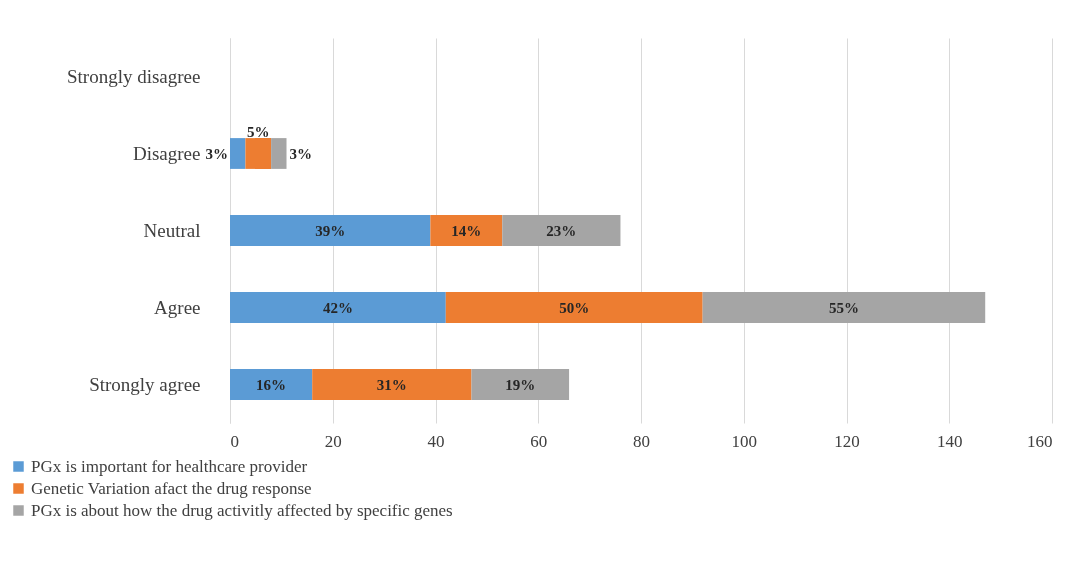 Image resolution: width=1072 pixels, height=583 pixels. What do you see at coordinates (843, 307) in the screenshot?
I see `data-label: 55%` at bounding box center [843, 307].